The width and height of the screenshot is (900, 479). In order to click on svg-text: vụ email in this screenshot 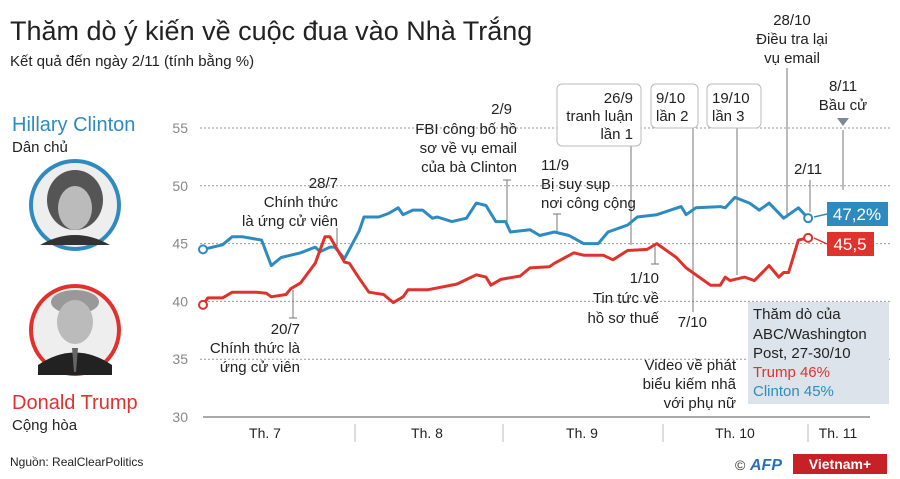, I will do `click(792, 58)`.